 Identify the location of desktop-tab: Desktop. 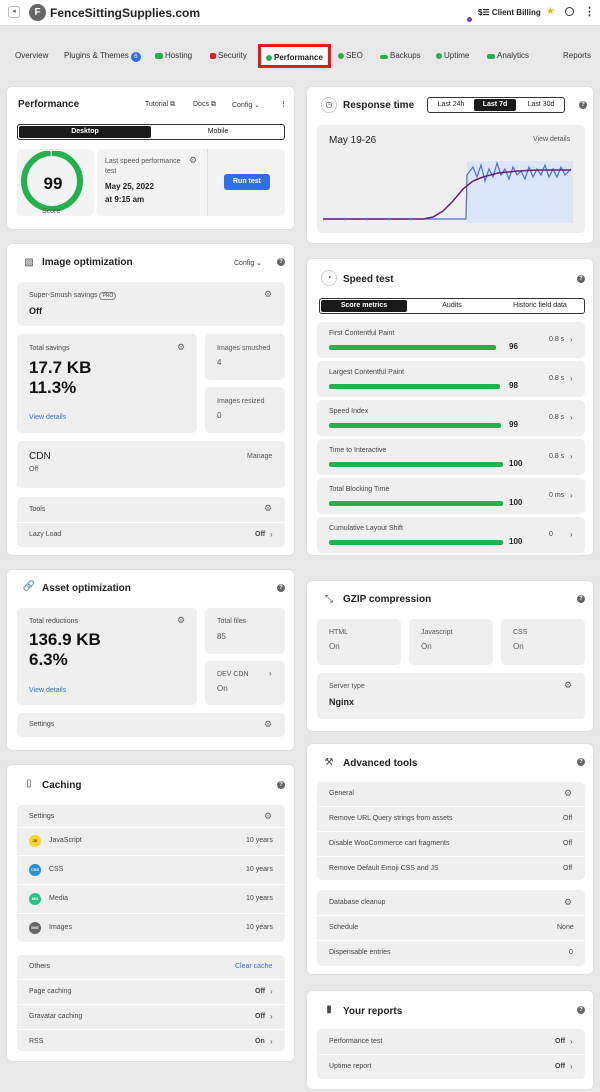
(85, 132).